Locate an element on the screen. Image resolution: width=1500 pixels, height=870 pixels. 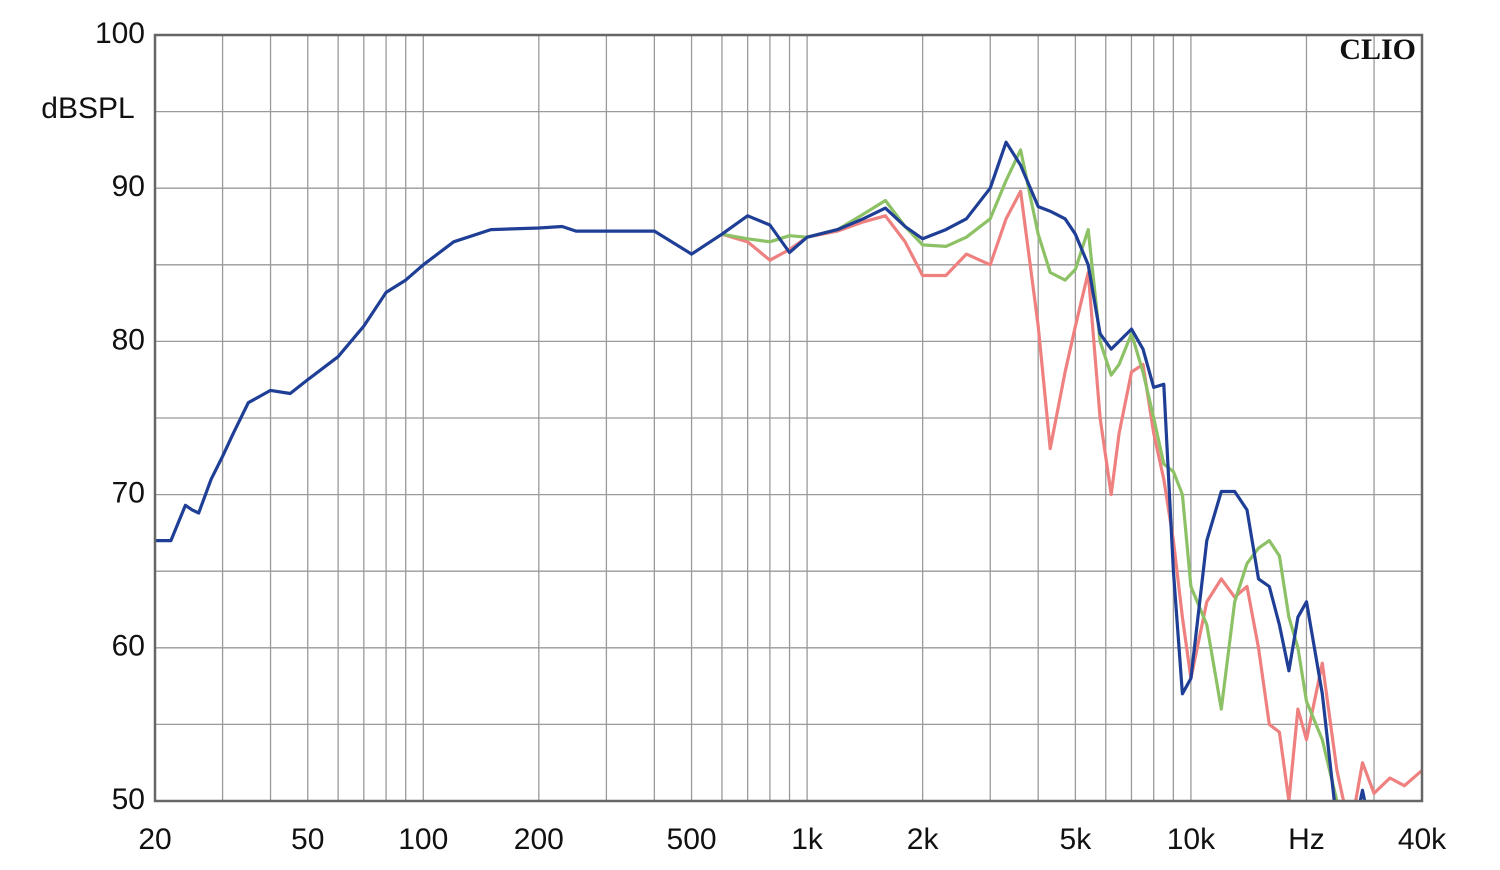
x-tick-label: 500 is located at coordinates (692, 839).